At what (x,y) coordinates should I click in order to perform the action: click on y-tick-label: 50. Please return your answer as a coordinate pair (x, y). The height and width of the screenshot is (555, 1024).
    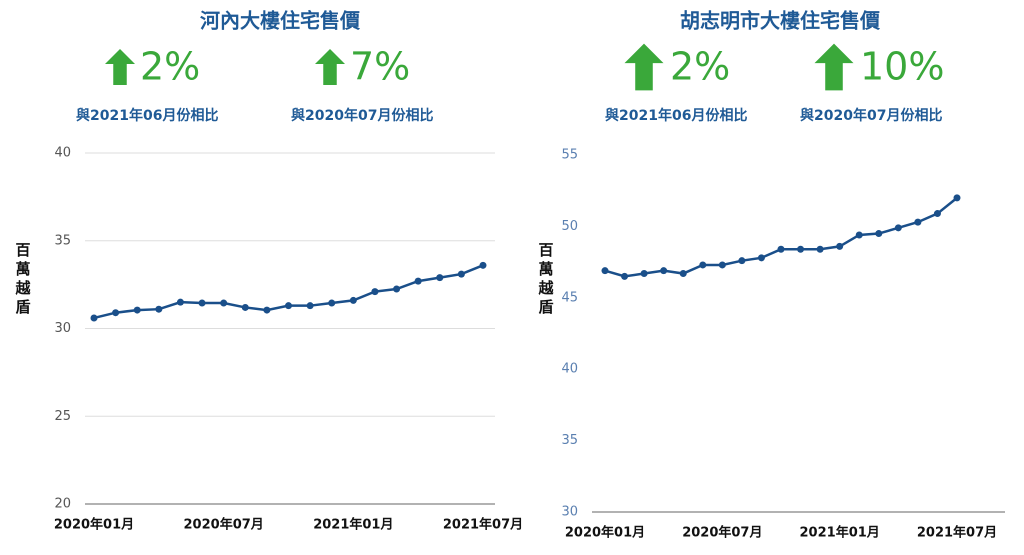
    Looking at the image, I should click on (569, 226).